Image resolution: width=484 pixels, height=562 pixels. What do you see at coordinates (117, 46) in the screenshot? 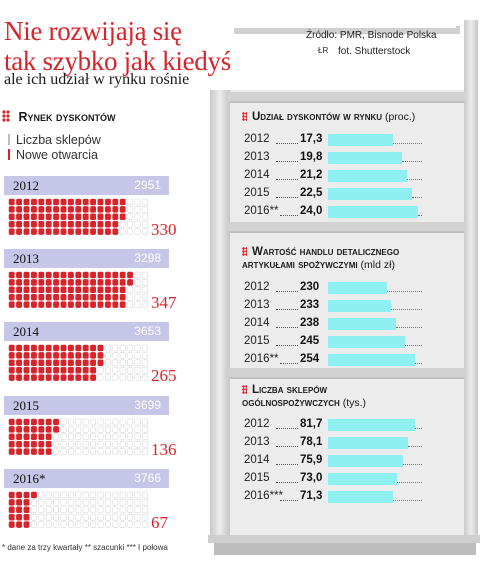
I see `page-title: Nie rozwijają się tak szybko jak kiedyś` at bounding box center [117, 46].